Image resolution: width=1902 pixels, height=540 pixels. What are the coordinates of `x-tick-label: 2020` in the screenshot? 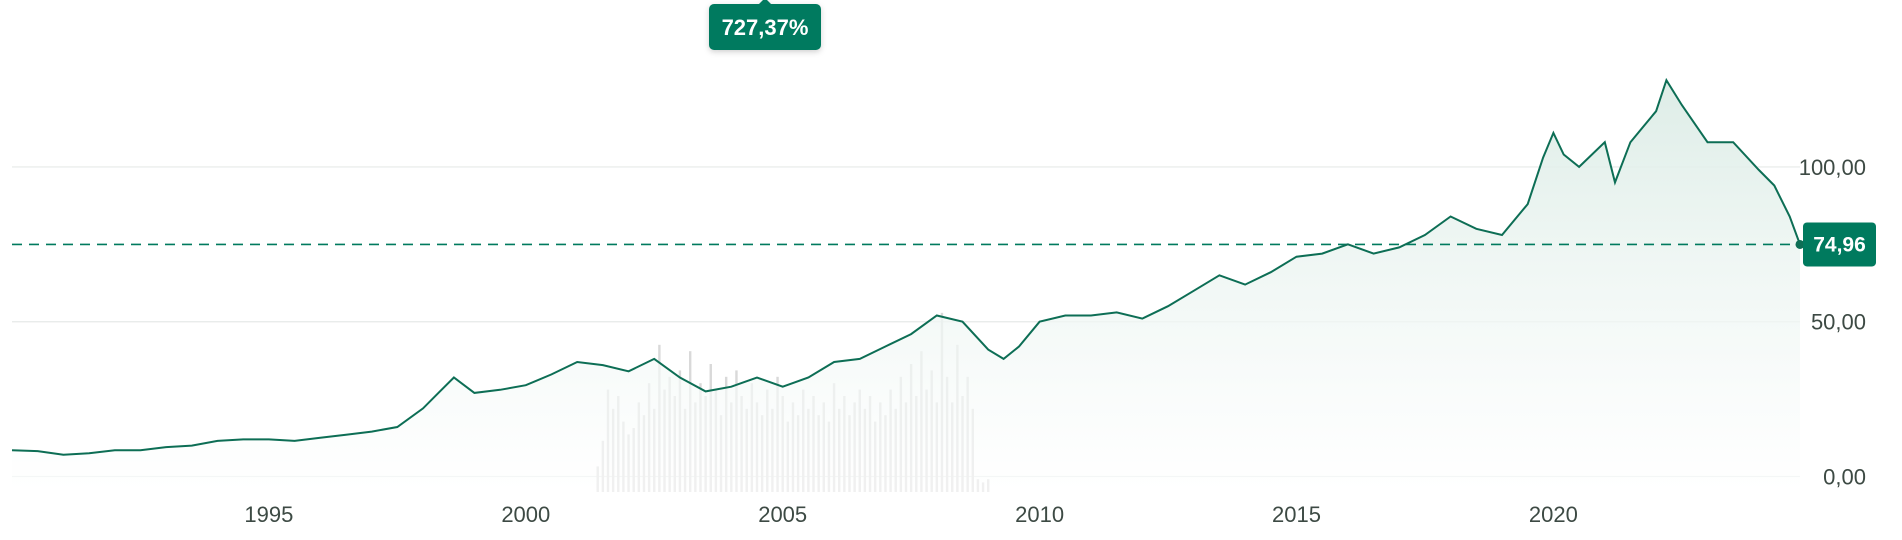 It's located at (1553, 514).